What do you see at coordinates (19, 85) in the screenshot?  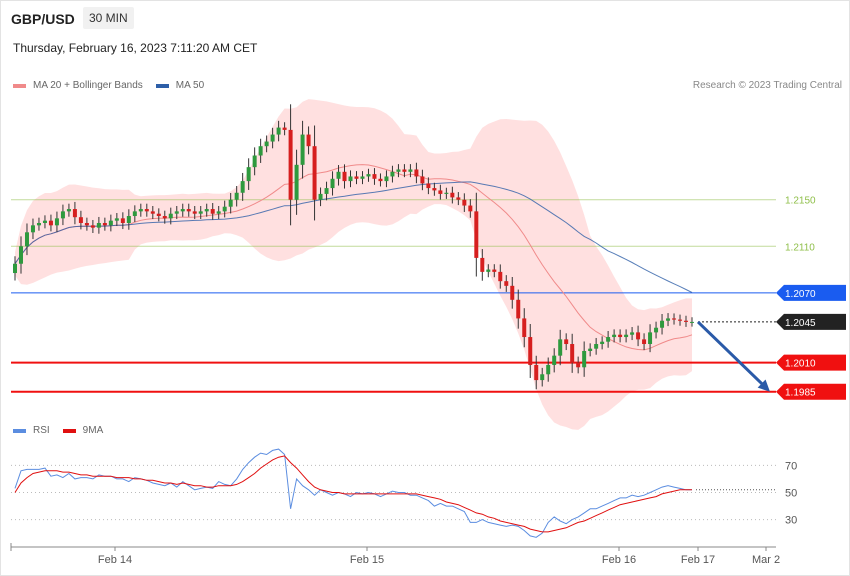 I see `ma20-legend-swatch` at bounding box center [19, 85].